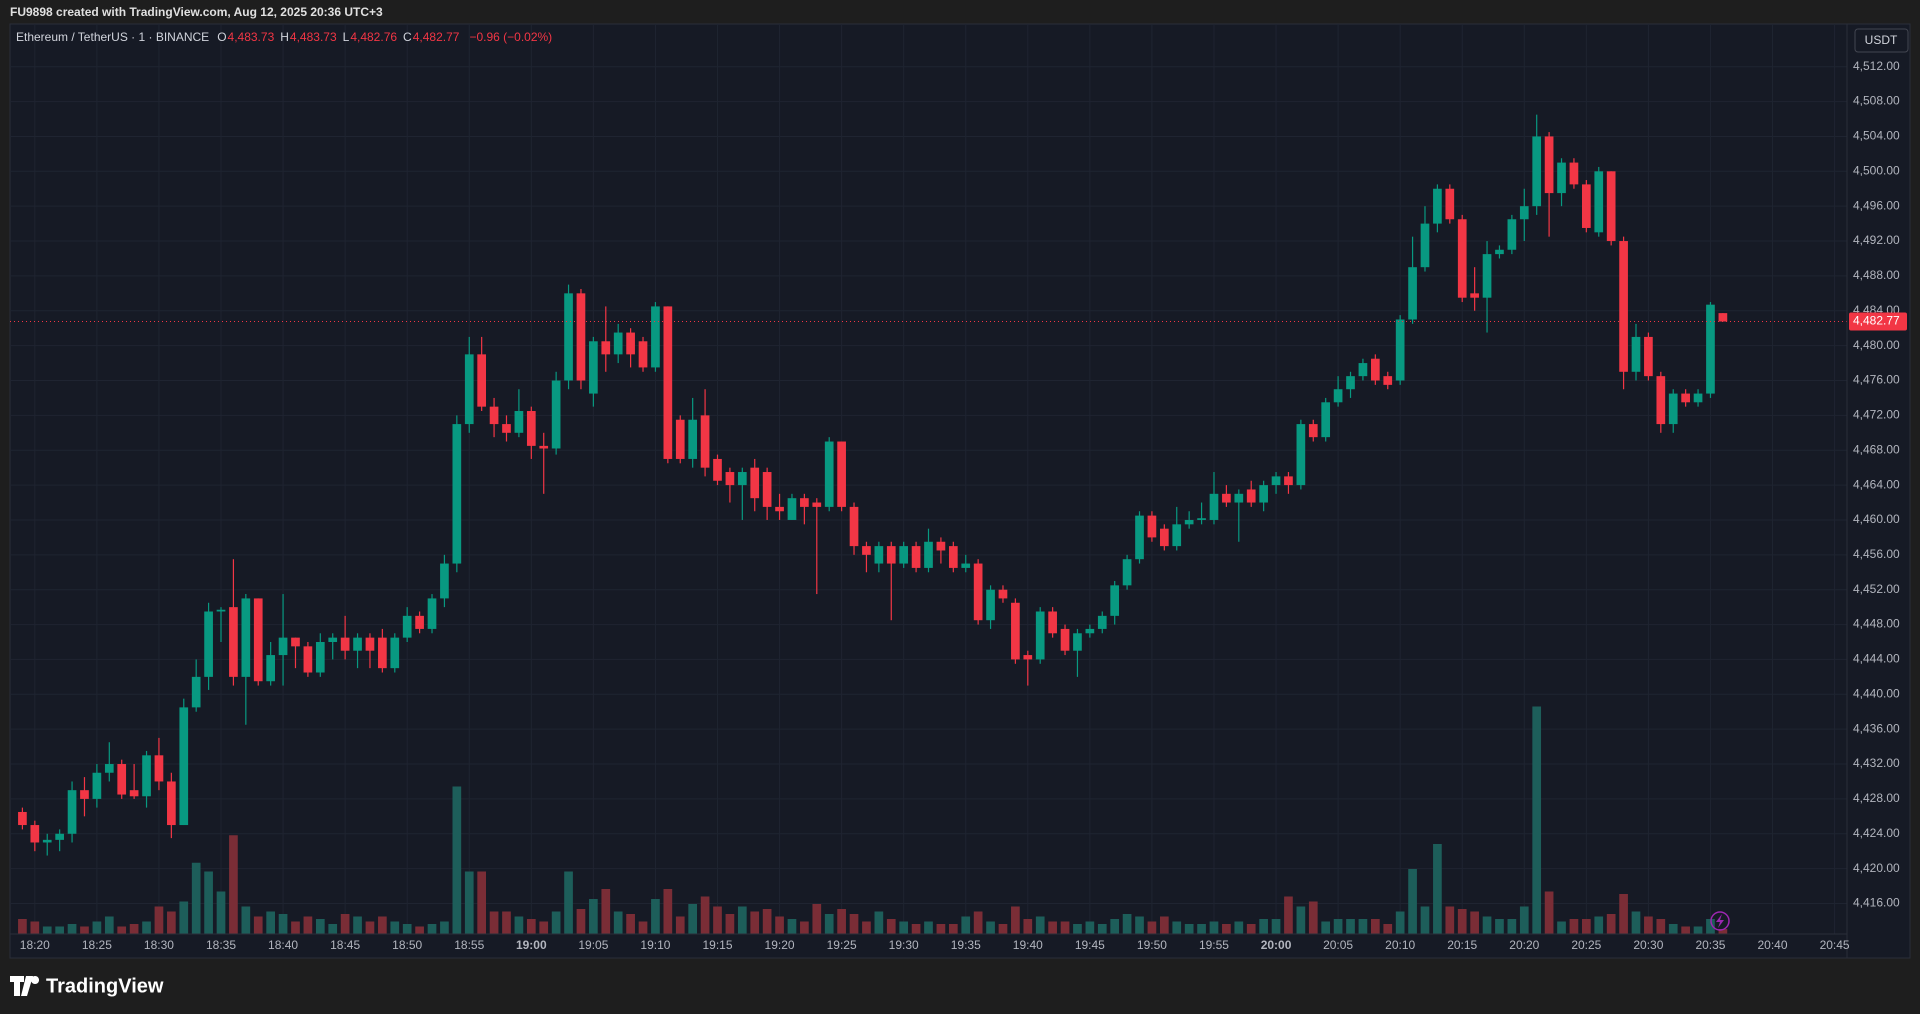  Describe the element at coordinates (842, 945) in the screenshot. I see `x-tick-label: 19:25` at that location.